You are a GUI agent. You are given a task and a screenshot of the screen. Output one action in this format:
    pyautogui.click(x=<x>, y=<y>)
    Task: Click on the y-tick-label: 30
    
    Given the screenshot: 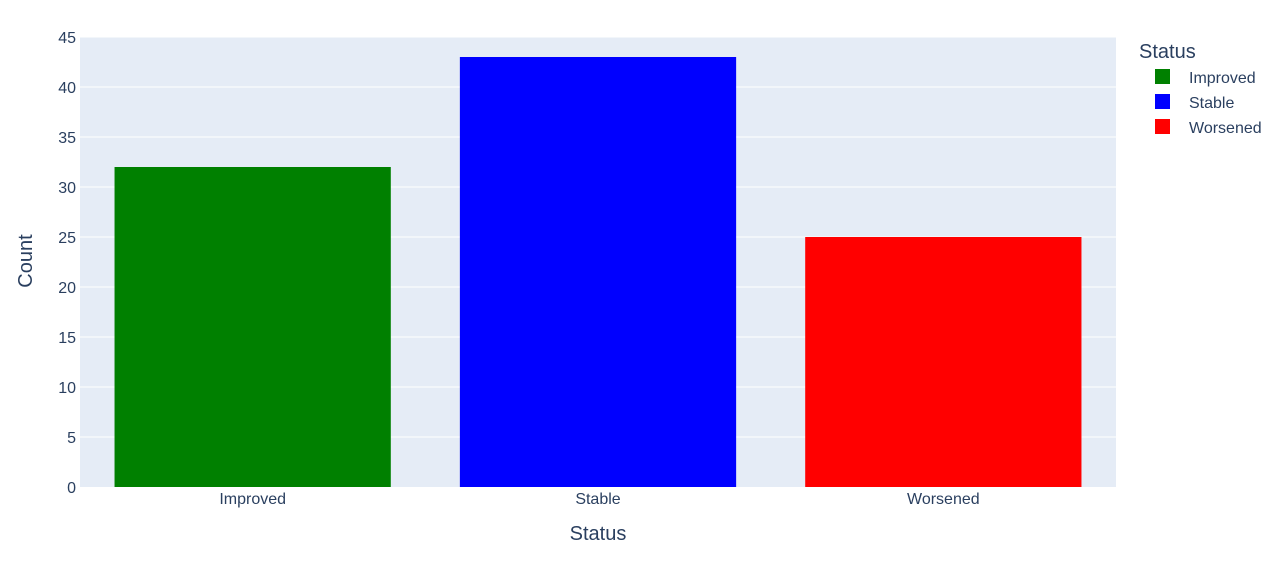 What is the action you would take?
    pyautogui.click(x=67, y=188)
    